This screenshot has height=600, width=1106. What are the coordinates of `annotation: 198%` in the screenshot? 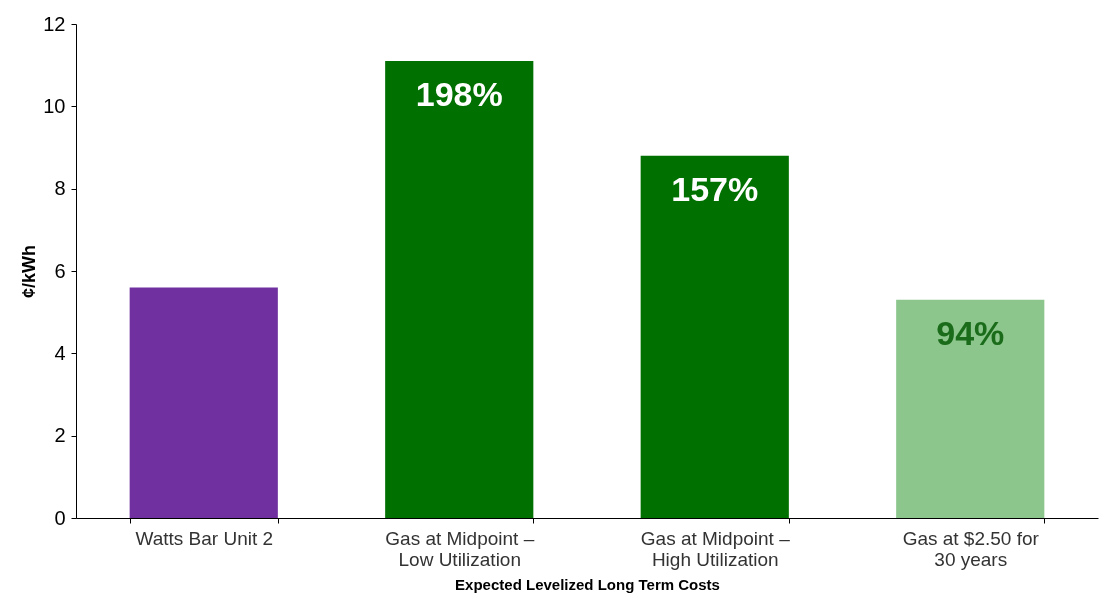 It's located at (459, 94).